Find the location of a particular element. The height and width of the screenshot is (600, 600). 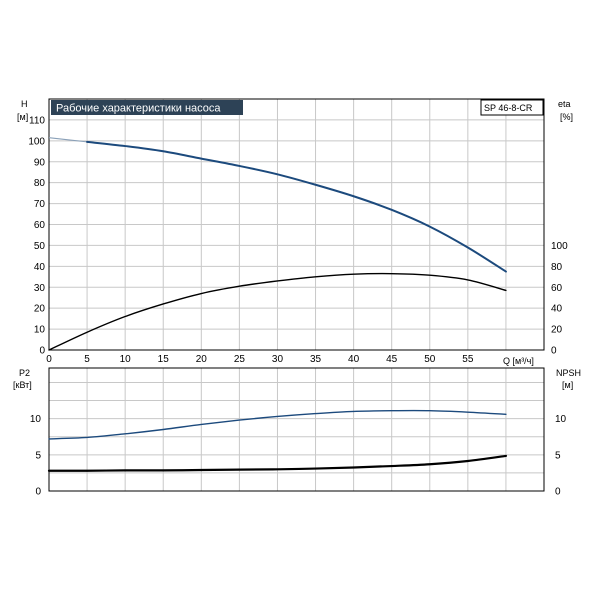

bottom-panel-series is located at coordinates (277, 440).